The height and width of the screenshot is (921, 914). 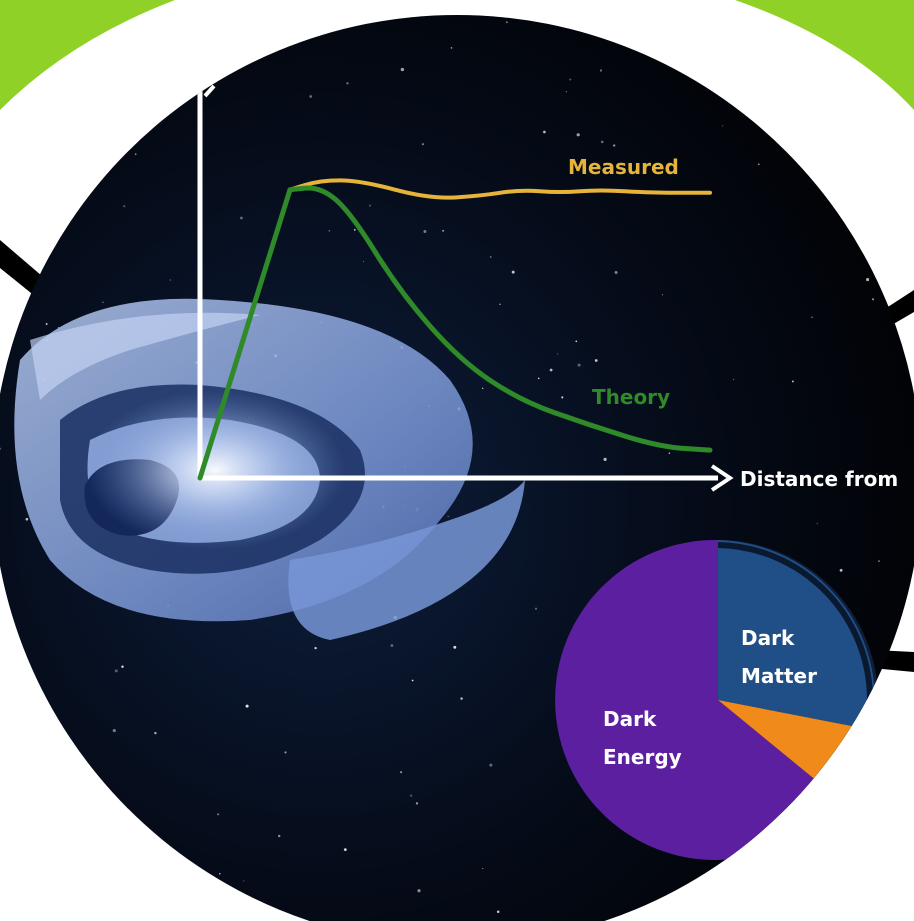 What do you see at coordinates (457, 55) in the screenshot?
I see `green-accent-corners` at bounding box center [457, 55].